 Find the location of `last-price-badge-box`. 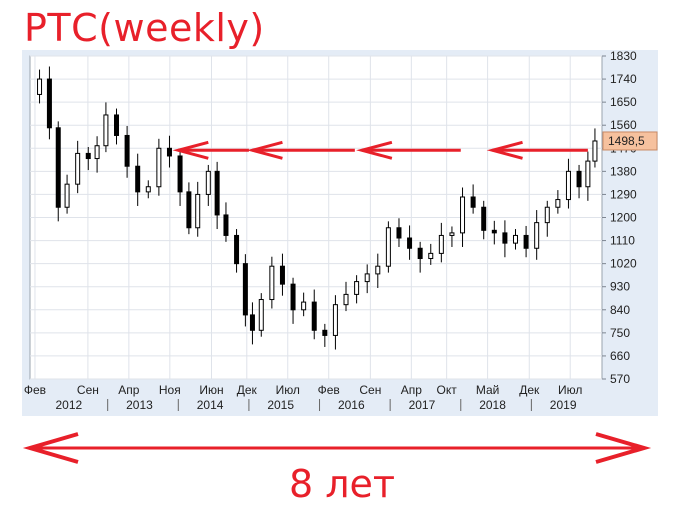

last-price-badge-box is located at coordinates (630, 141).